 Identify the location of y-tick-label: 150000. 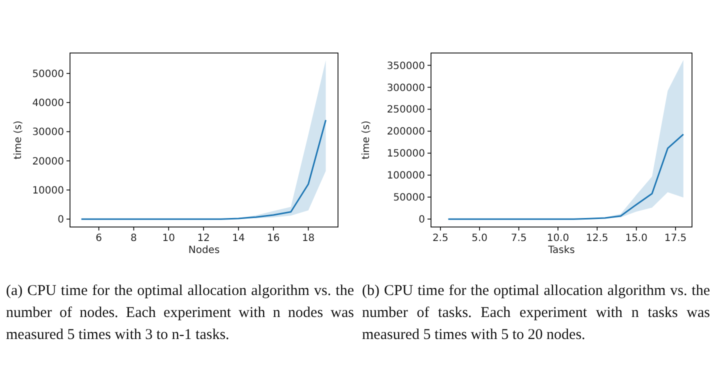
(405, 154).